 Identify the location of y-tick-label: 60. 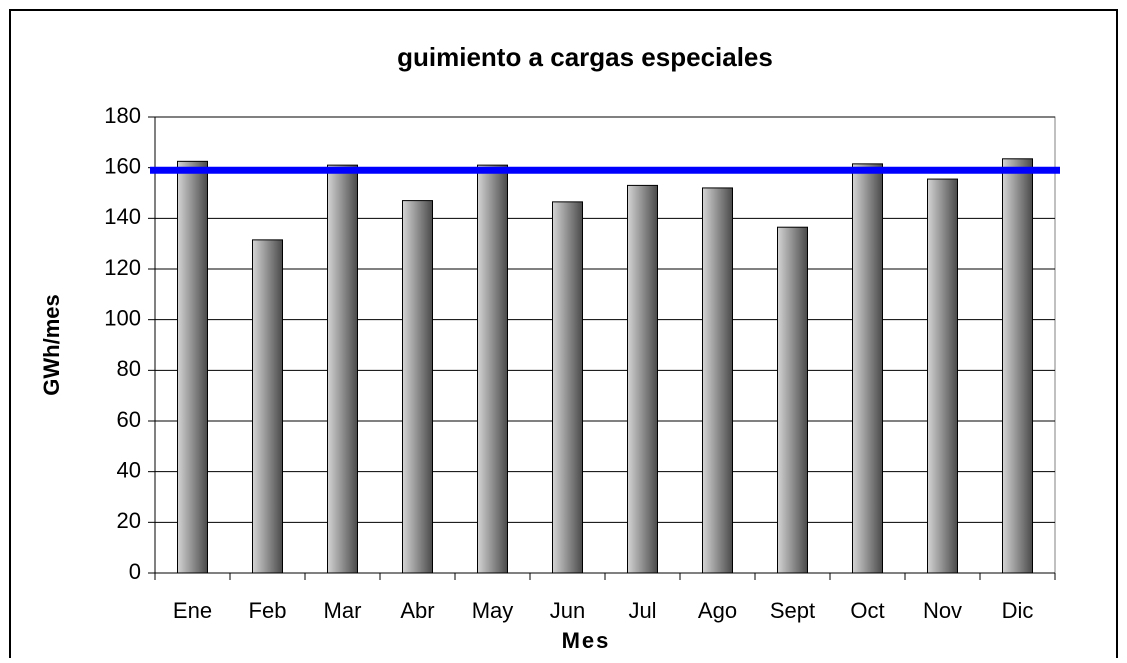
(129, 419).